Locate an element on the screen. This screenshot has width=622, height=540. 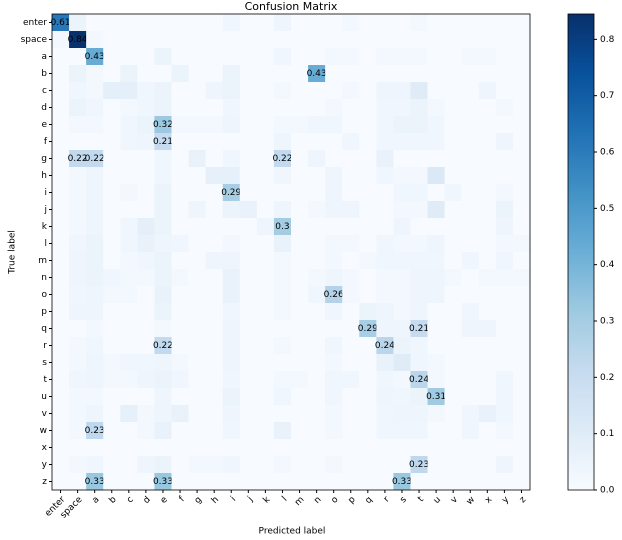
cell-label: 0.31 is located at coordinates (436, 397).